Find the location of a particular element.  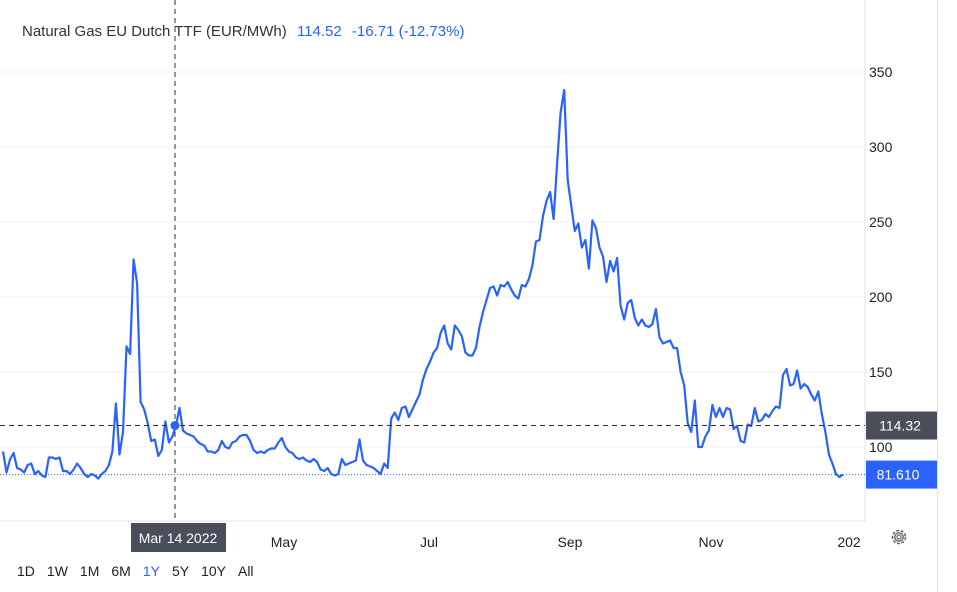

x-tick-label: Nov is located at coordinates (711, 542).